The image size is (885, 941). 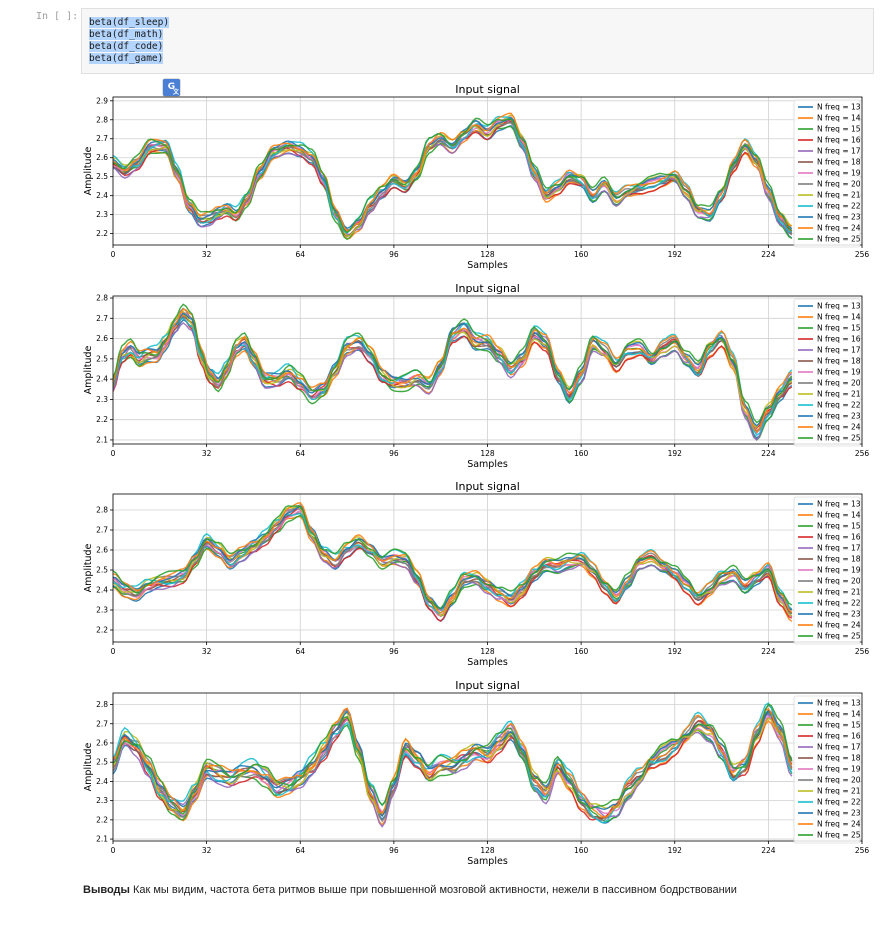 I want to click on x-tick-label: 32, so click(x=207, y=651).